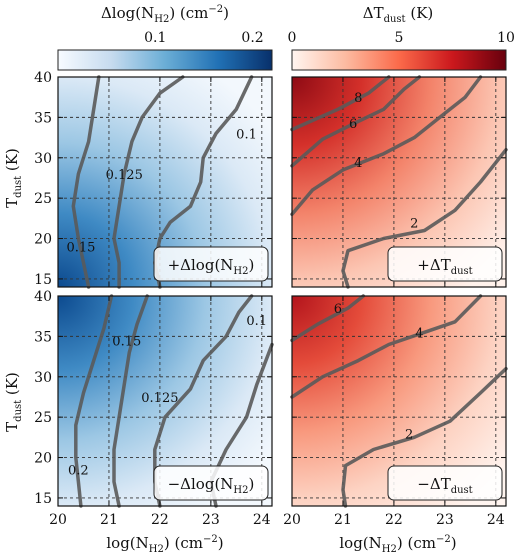  What do you see at coordinates (252, 38) in the screenshot?
I see `colorbar-nh2-tick-label: 0.2` at bounding box center [252, 38].